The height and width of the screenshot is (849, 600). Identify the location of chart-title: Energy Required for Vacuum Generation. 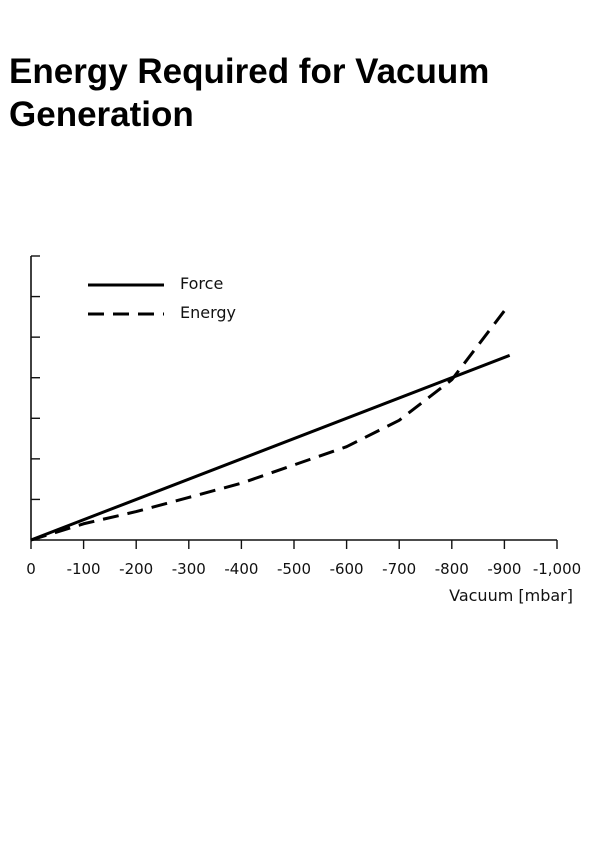
(249, 93).